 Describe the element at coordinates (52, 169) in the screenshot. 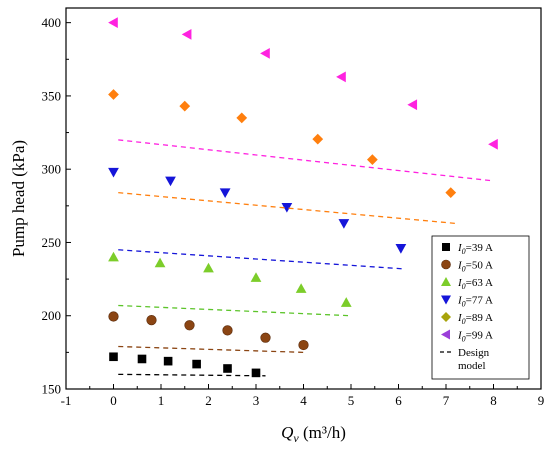

I see `y-tick-label: 300` at that location.